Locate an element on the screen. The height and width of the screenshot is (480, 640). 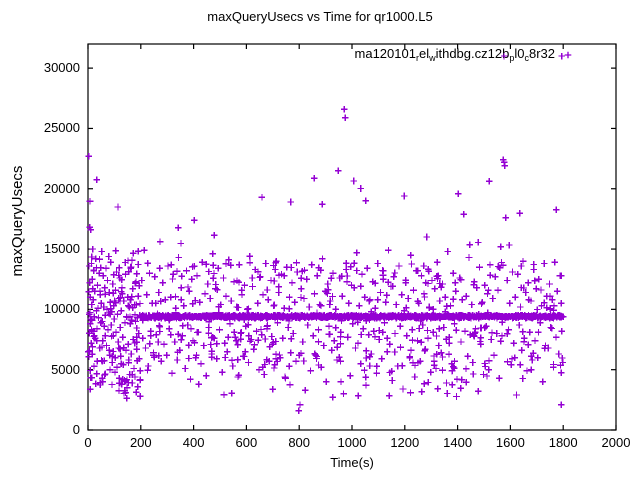
x-tick-label: 1200 is located at coordinates (405, 442).